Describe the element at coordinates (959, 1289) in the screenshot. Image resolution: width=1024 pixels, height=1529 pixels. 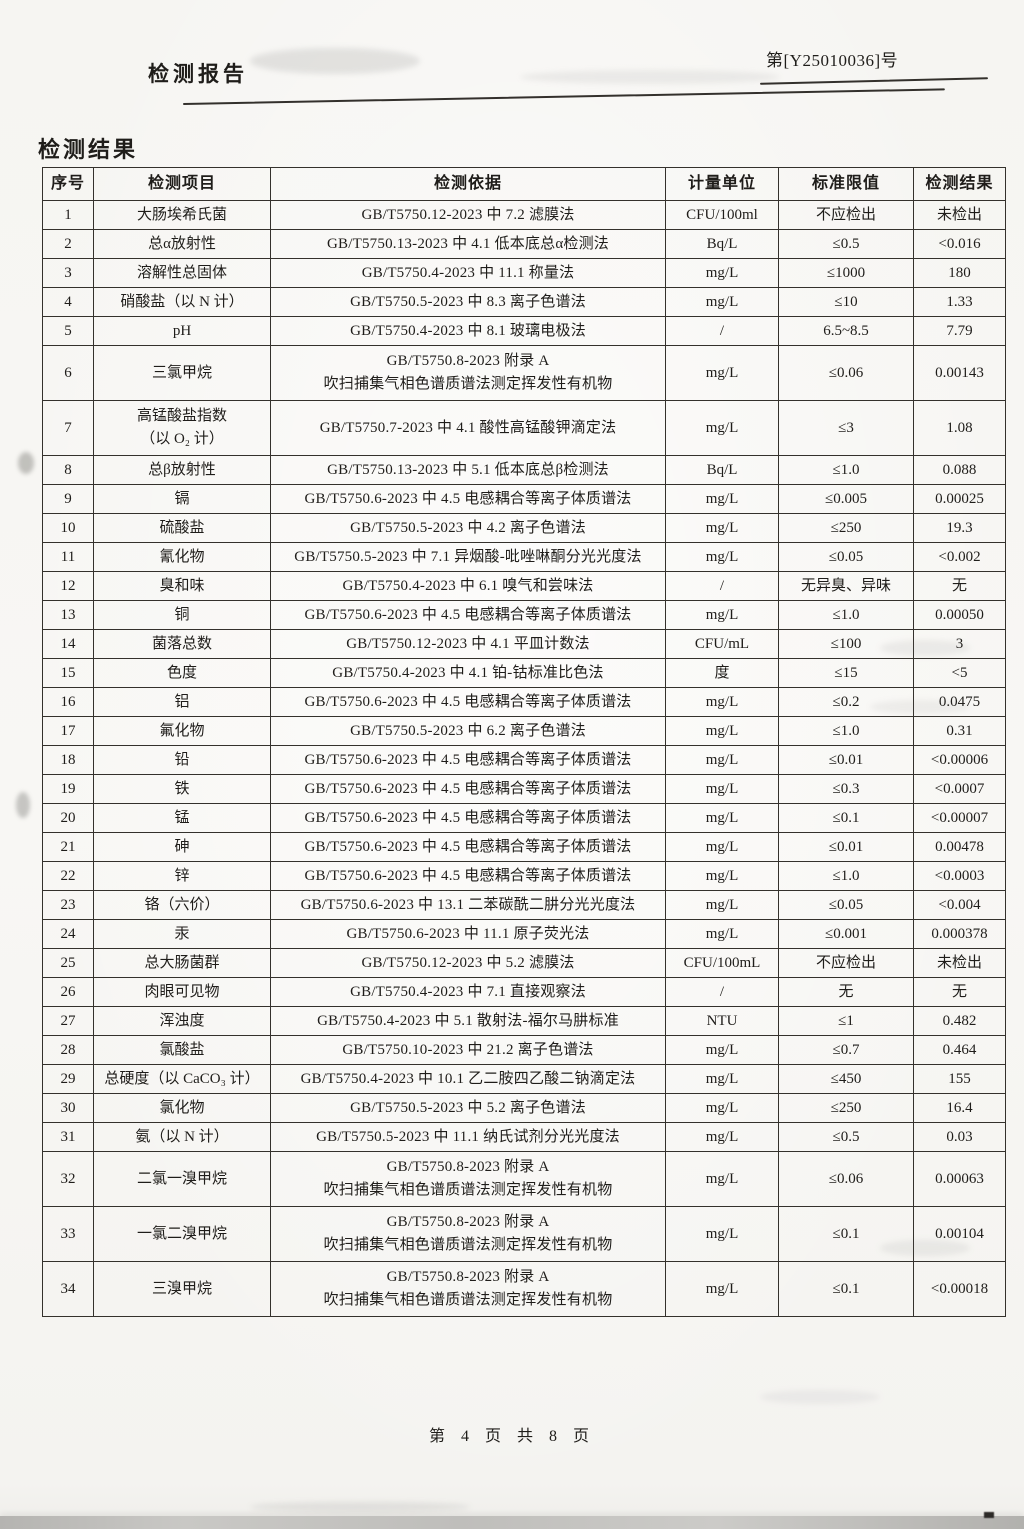
I see `cell-result: <0.00018` at that location.